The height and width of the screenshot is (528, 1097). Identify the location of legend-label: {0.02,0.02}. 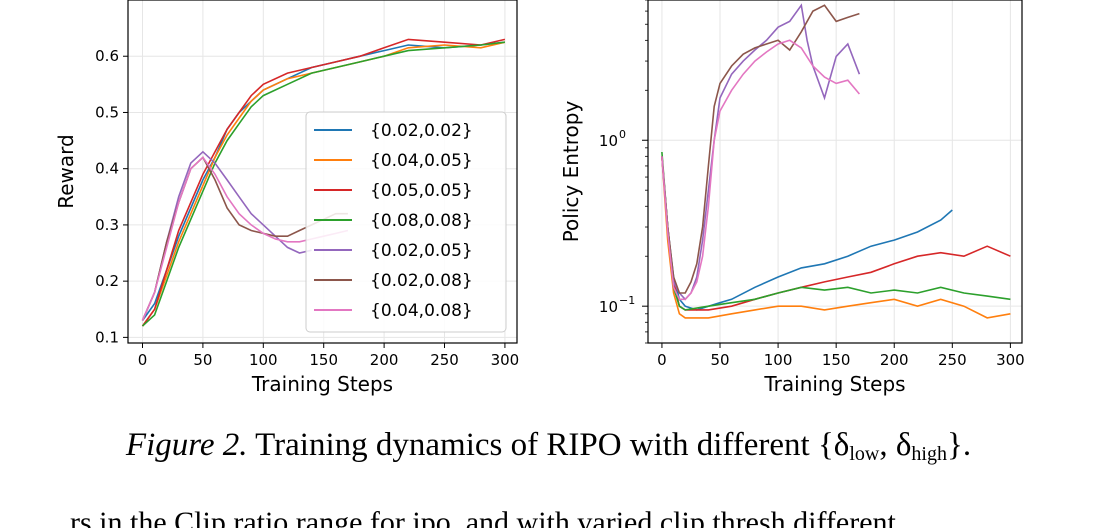
(421, 131).